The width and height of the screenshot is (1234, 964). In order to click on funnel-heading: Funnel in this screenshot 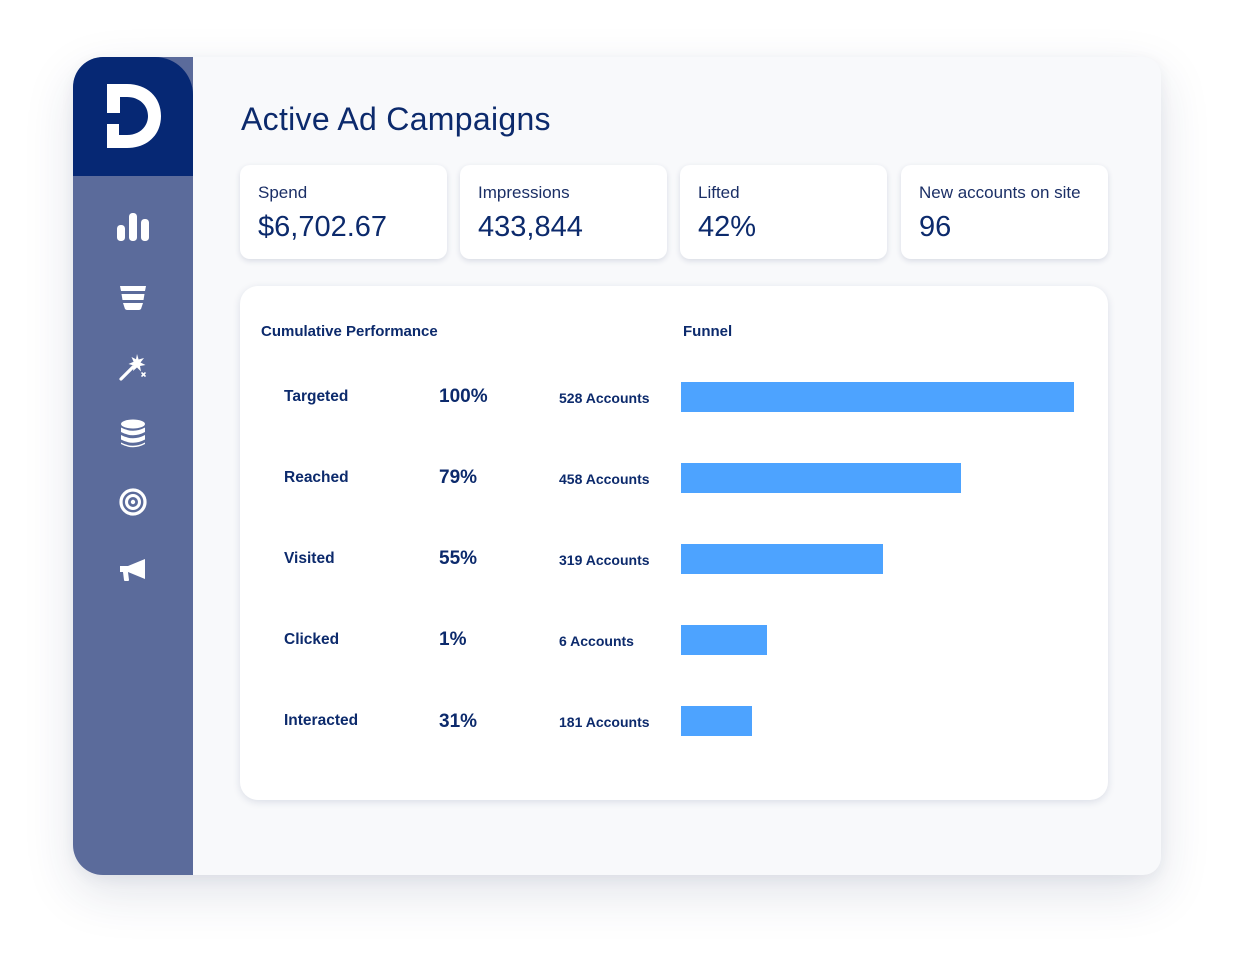, I will do `click(708, 331)`.